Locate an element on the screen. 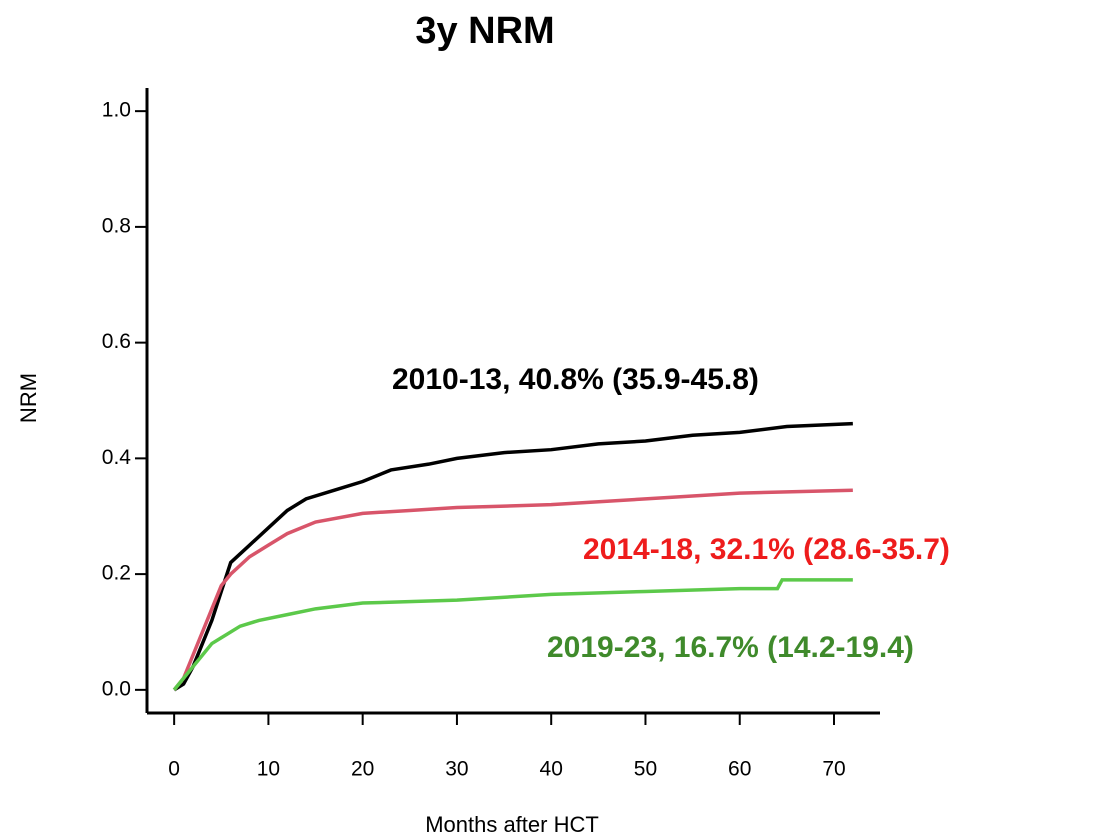  y-tick-label: 0.0 is located at coordinates (116, 688).